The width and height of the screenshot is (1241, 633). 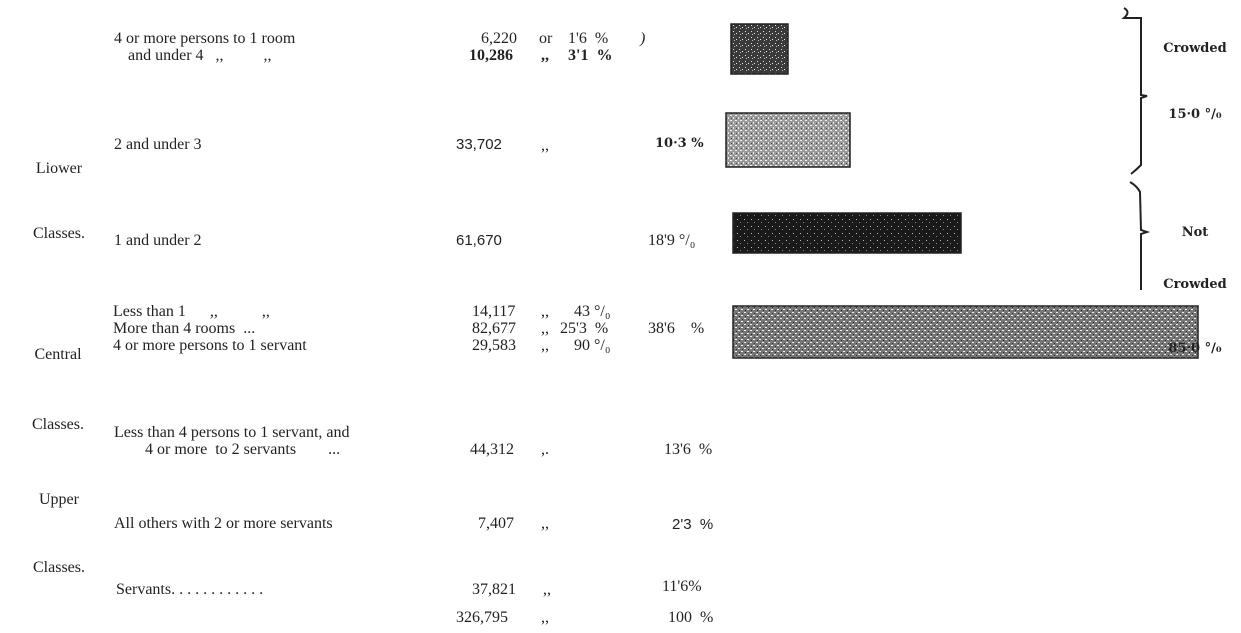 What do you see at coordinates (494, 345) in the screenshot?
I see `row-count: 29,583` at bounding box center [494, 345].